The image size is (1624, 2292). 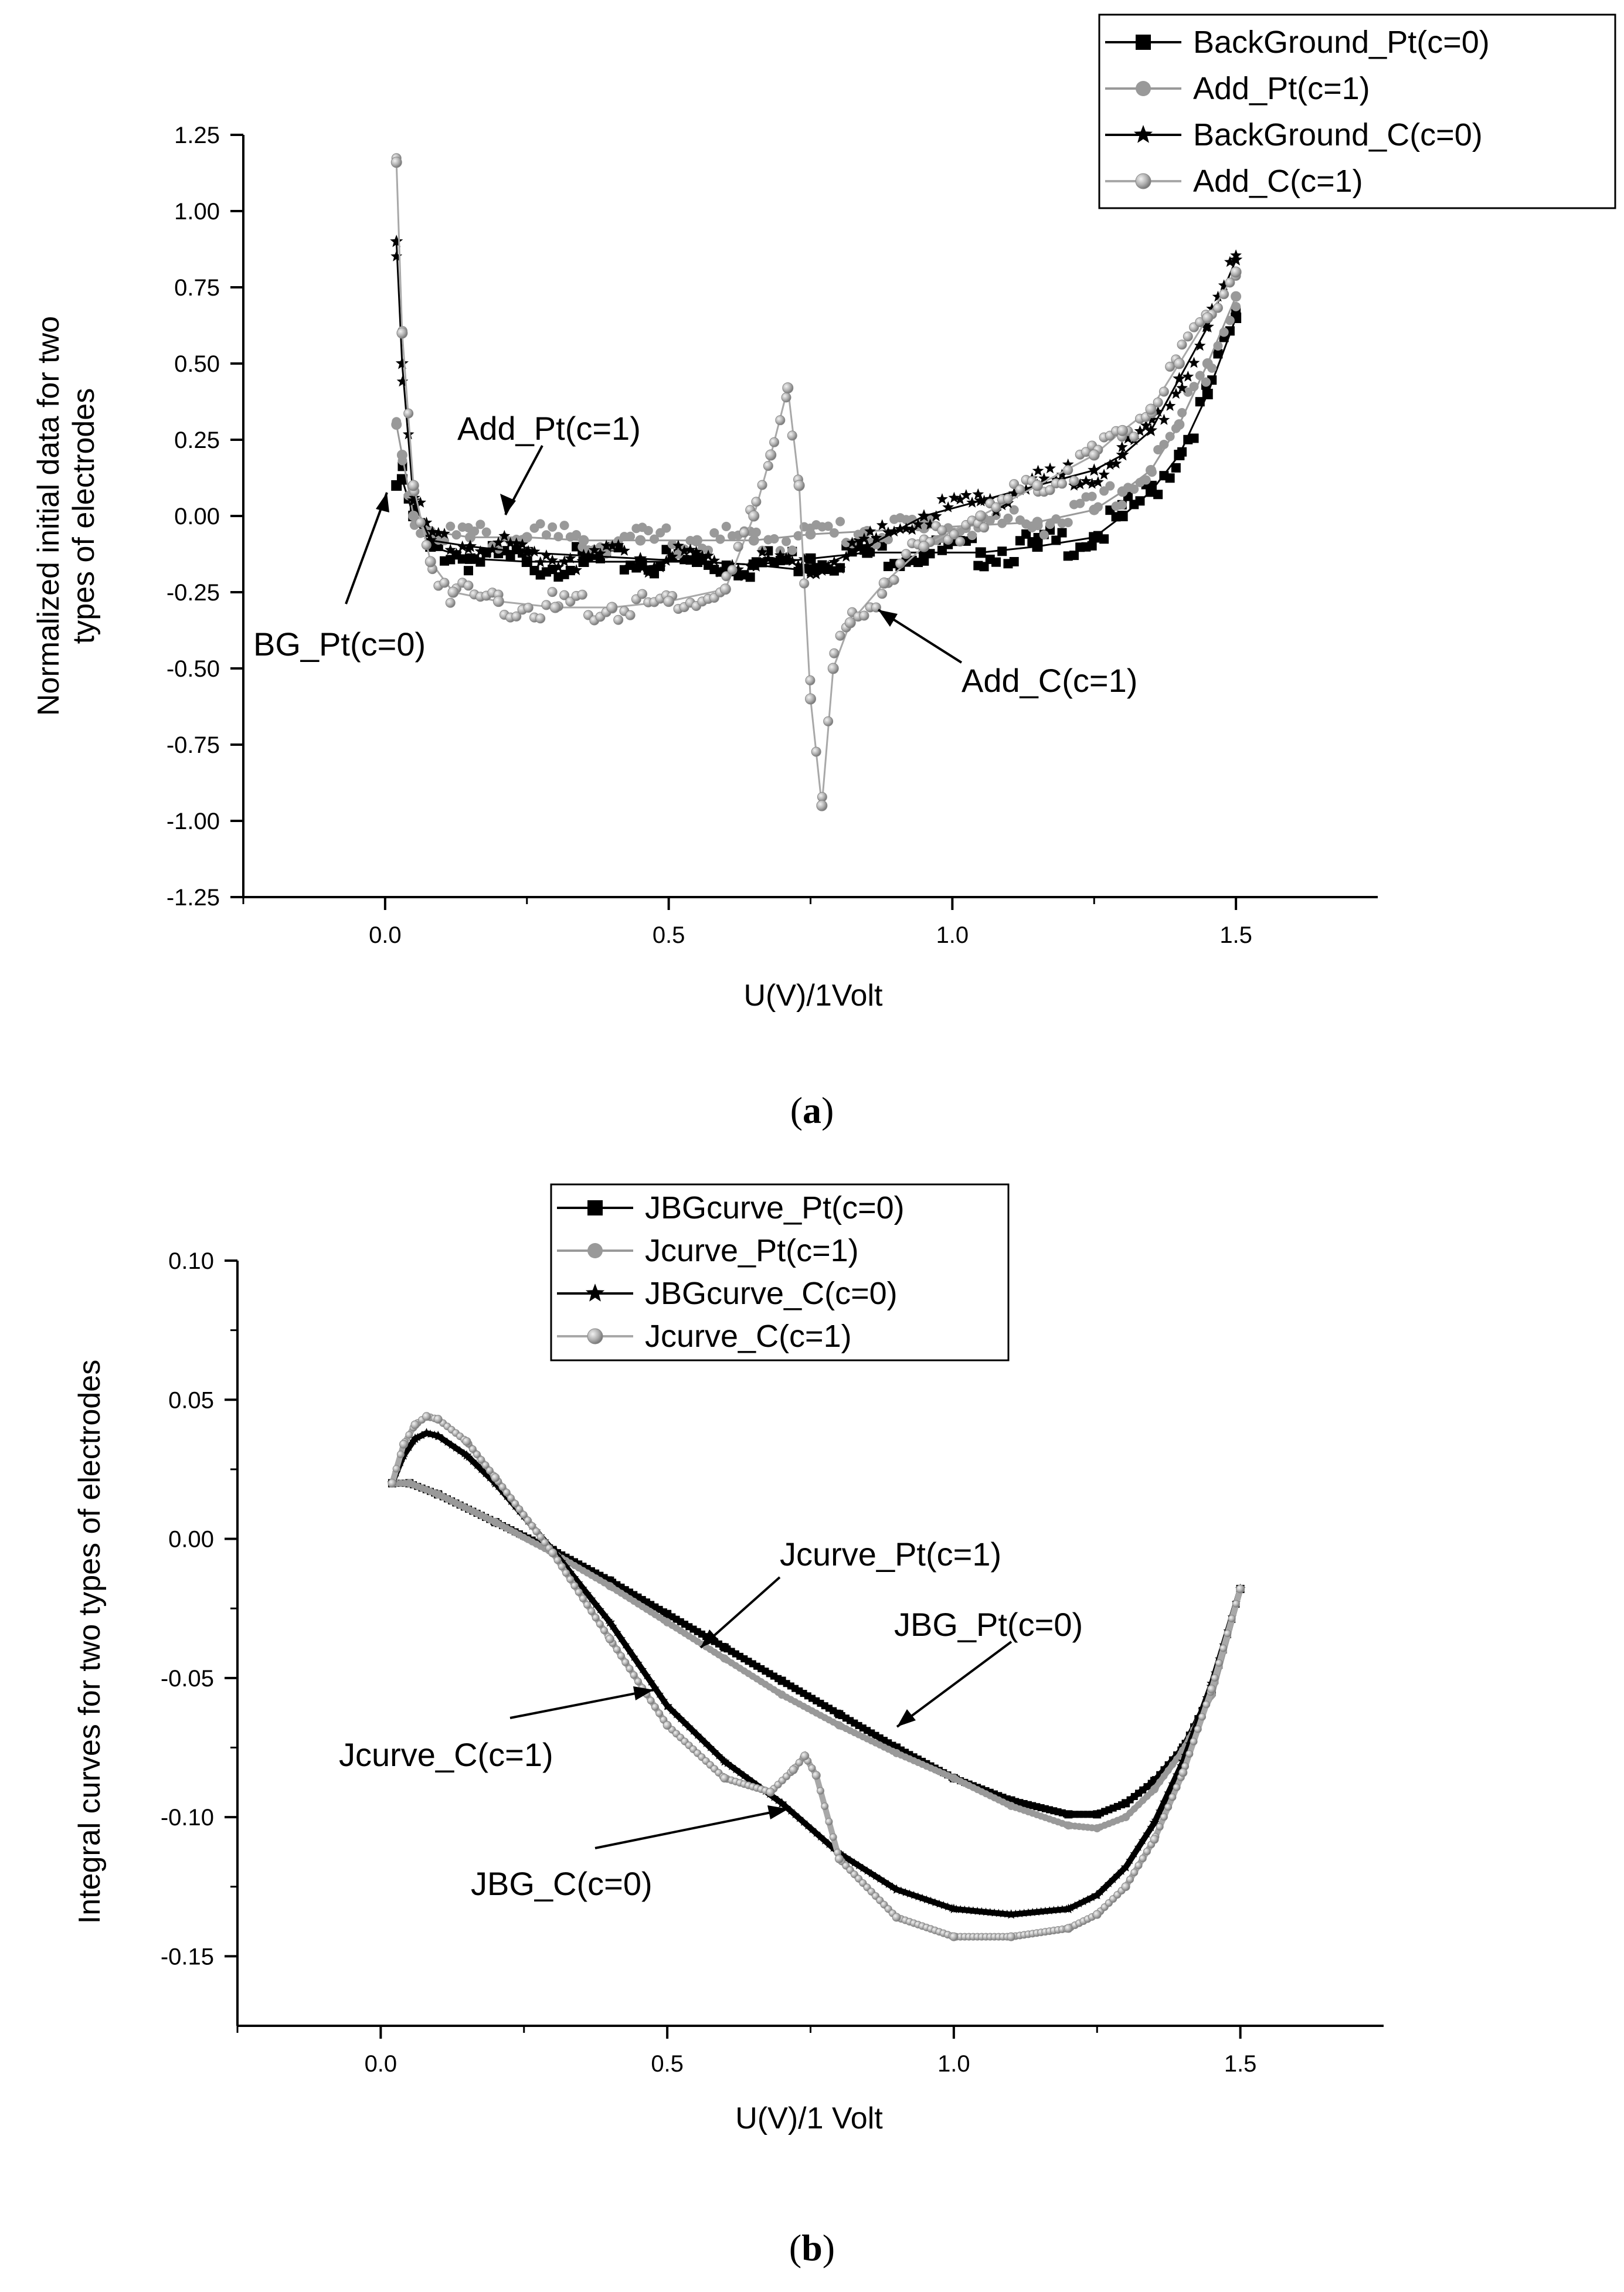 I want to click on chart-b-legend-item-jbgcurve-pt-c-0: JBGcurve_Pt(c=0), so click(x=731, y=1207).